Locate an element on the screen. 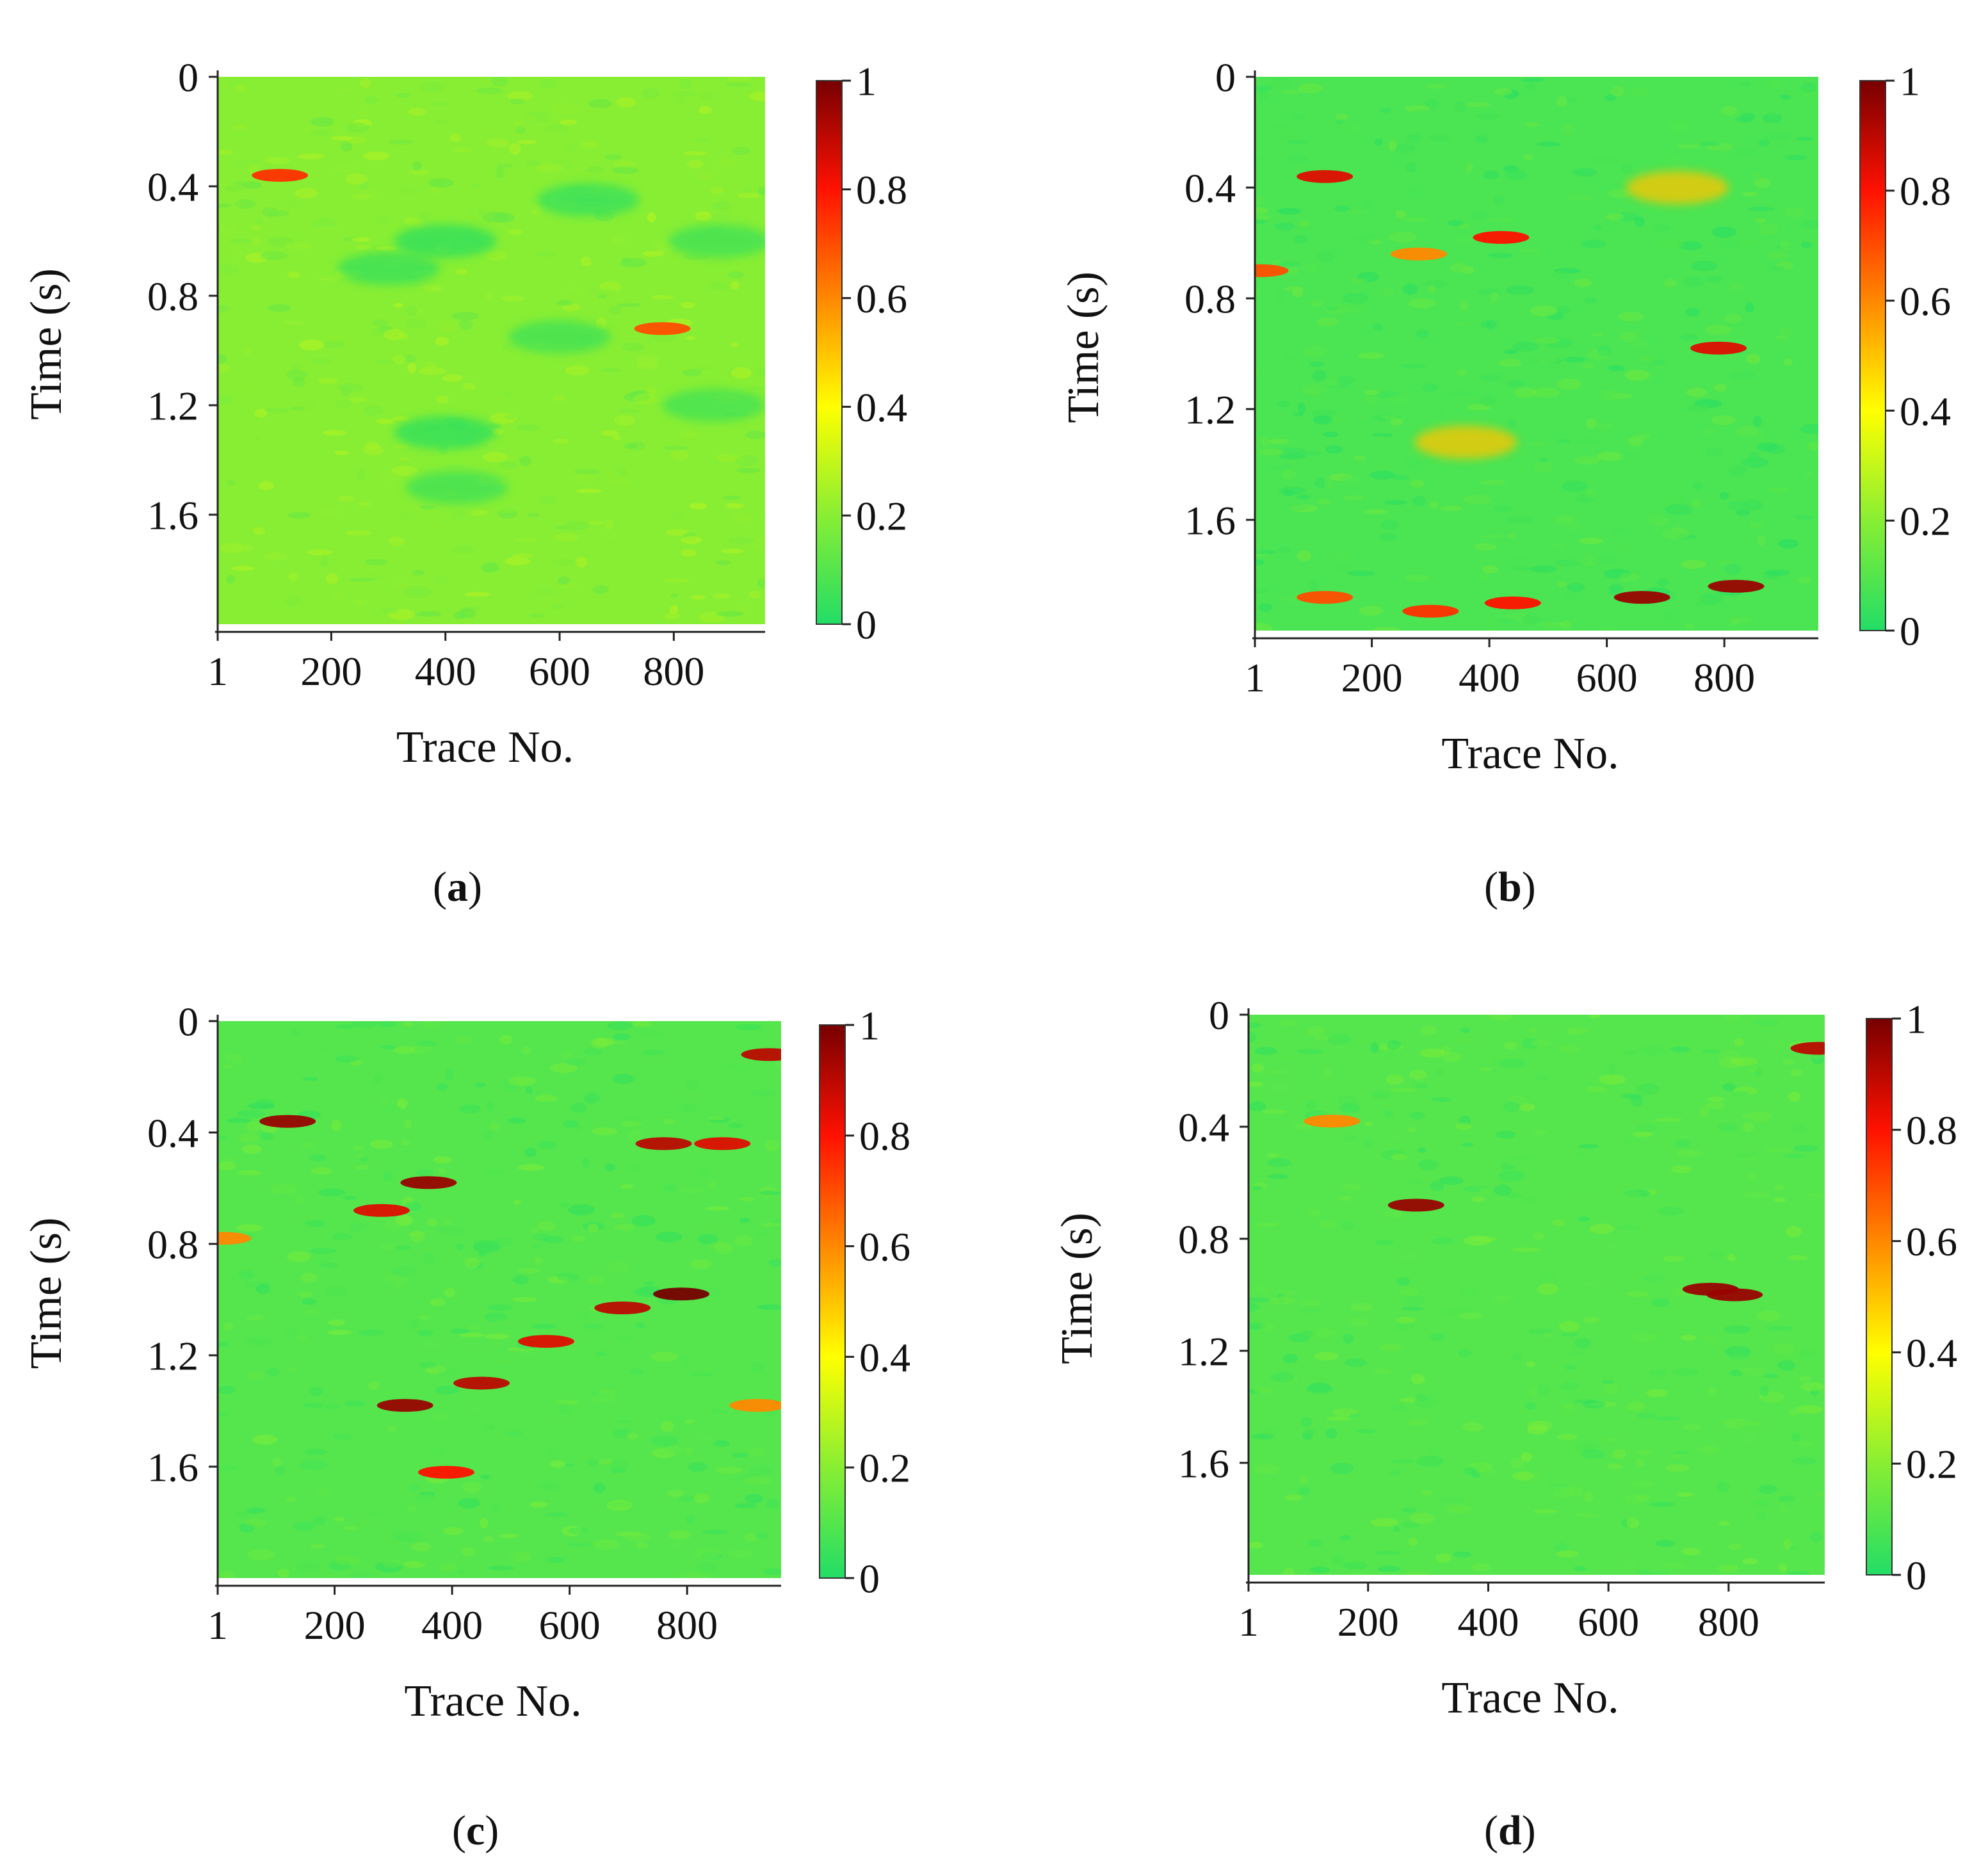 Image resolution: width=1988 pixels, height=1870 pixels. x-tick-label: 800 is located at coordinates (687, 1625).